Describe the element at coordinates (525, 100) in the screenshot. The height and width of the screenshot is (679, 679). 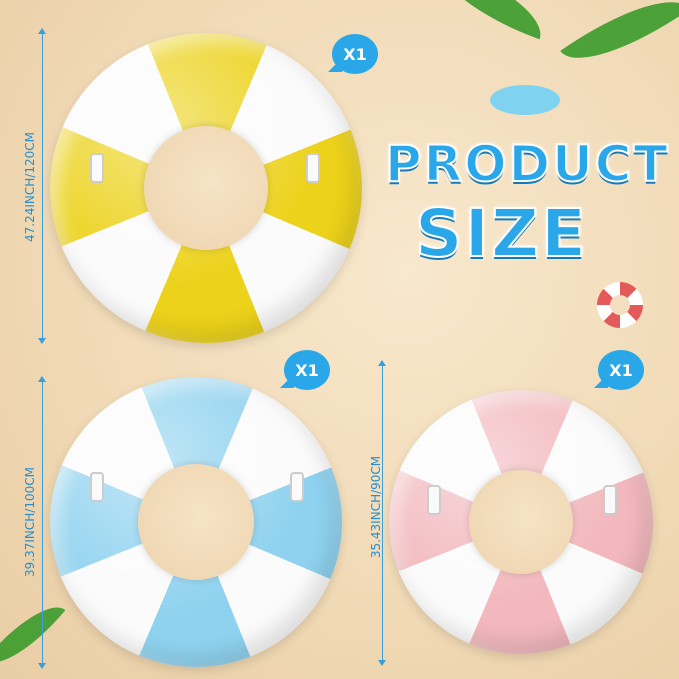
I see `mini-pool-ring-decoration` at that location.